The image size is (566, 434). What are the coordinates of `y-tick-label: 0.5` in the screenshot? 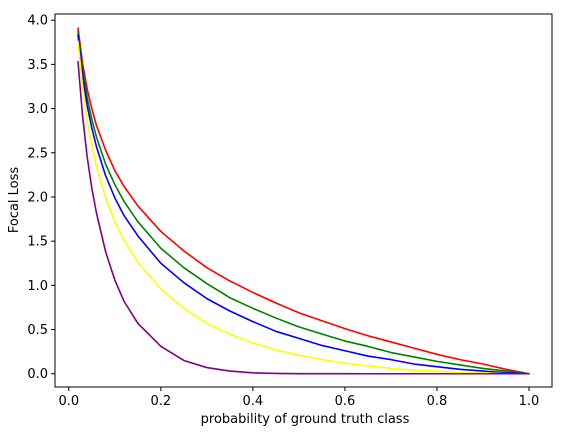 It's located at (37, 330).